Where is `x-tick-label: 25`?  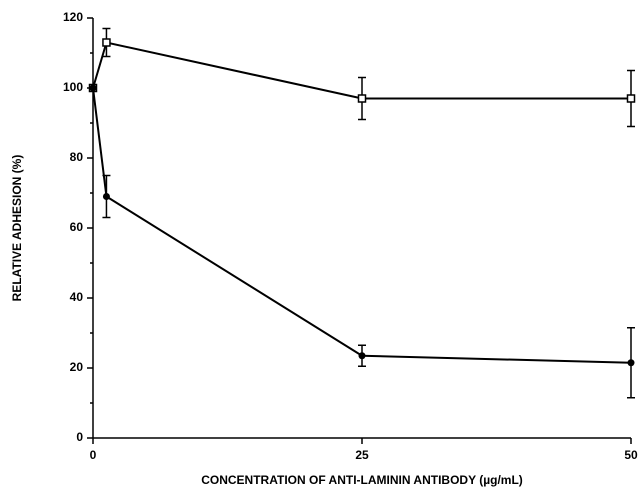 x-tick-label: 25 is located at coordinates (362, 455).